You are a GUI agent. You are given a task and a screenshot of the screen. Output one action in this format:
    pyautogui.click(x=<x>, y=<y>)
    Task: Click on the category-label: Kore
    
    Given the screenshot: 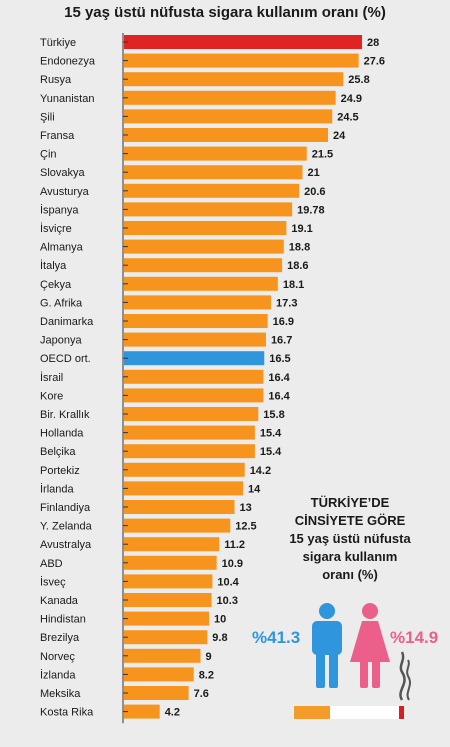 What is the action you would take?
    pyautogui.click(x=51, y=396)
    